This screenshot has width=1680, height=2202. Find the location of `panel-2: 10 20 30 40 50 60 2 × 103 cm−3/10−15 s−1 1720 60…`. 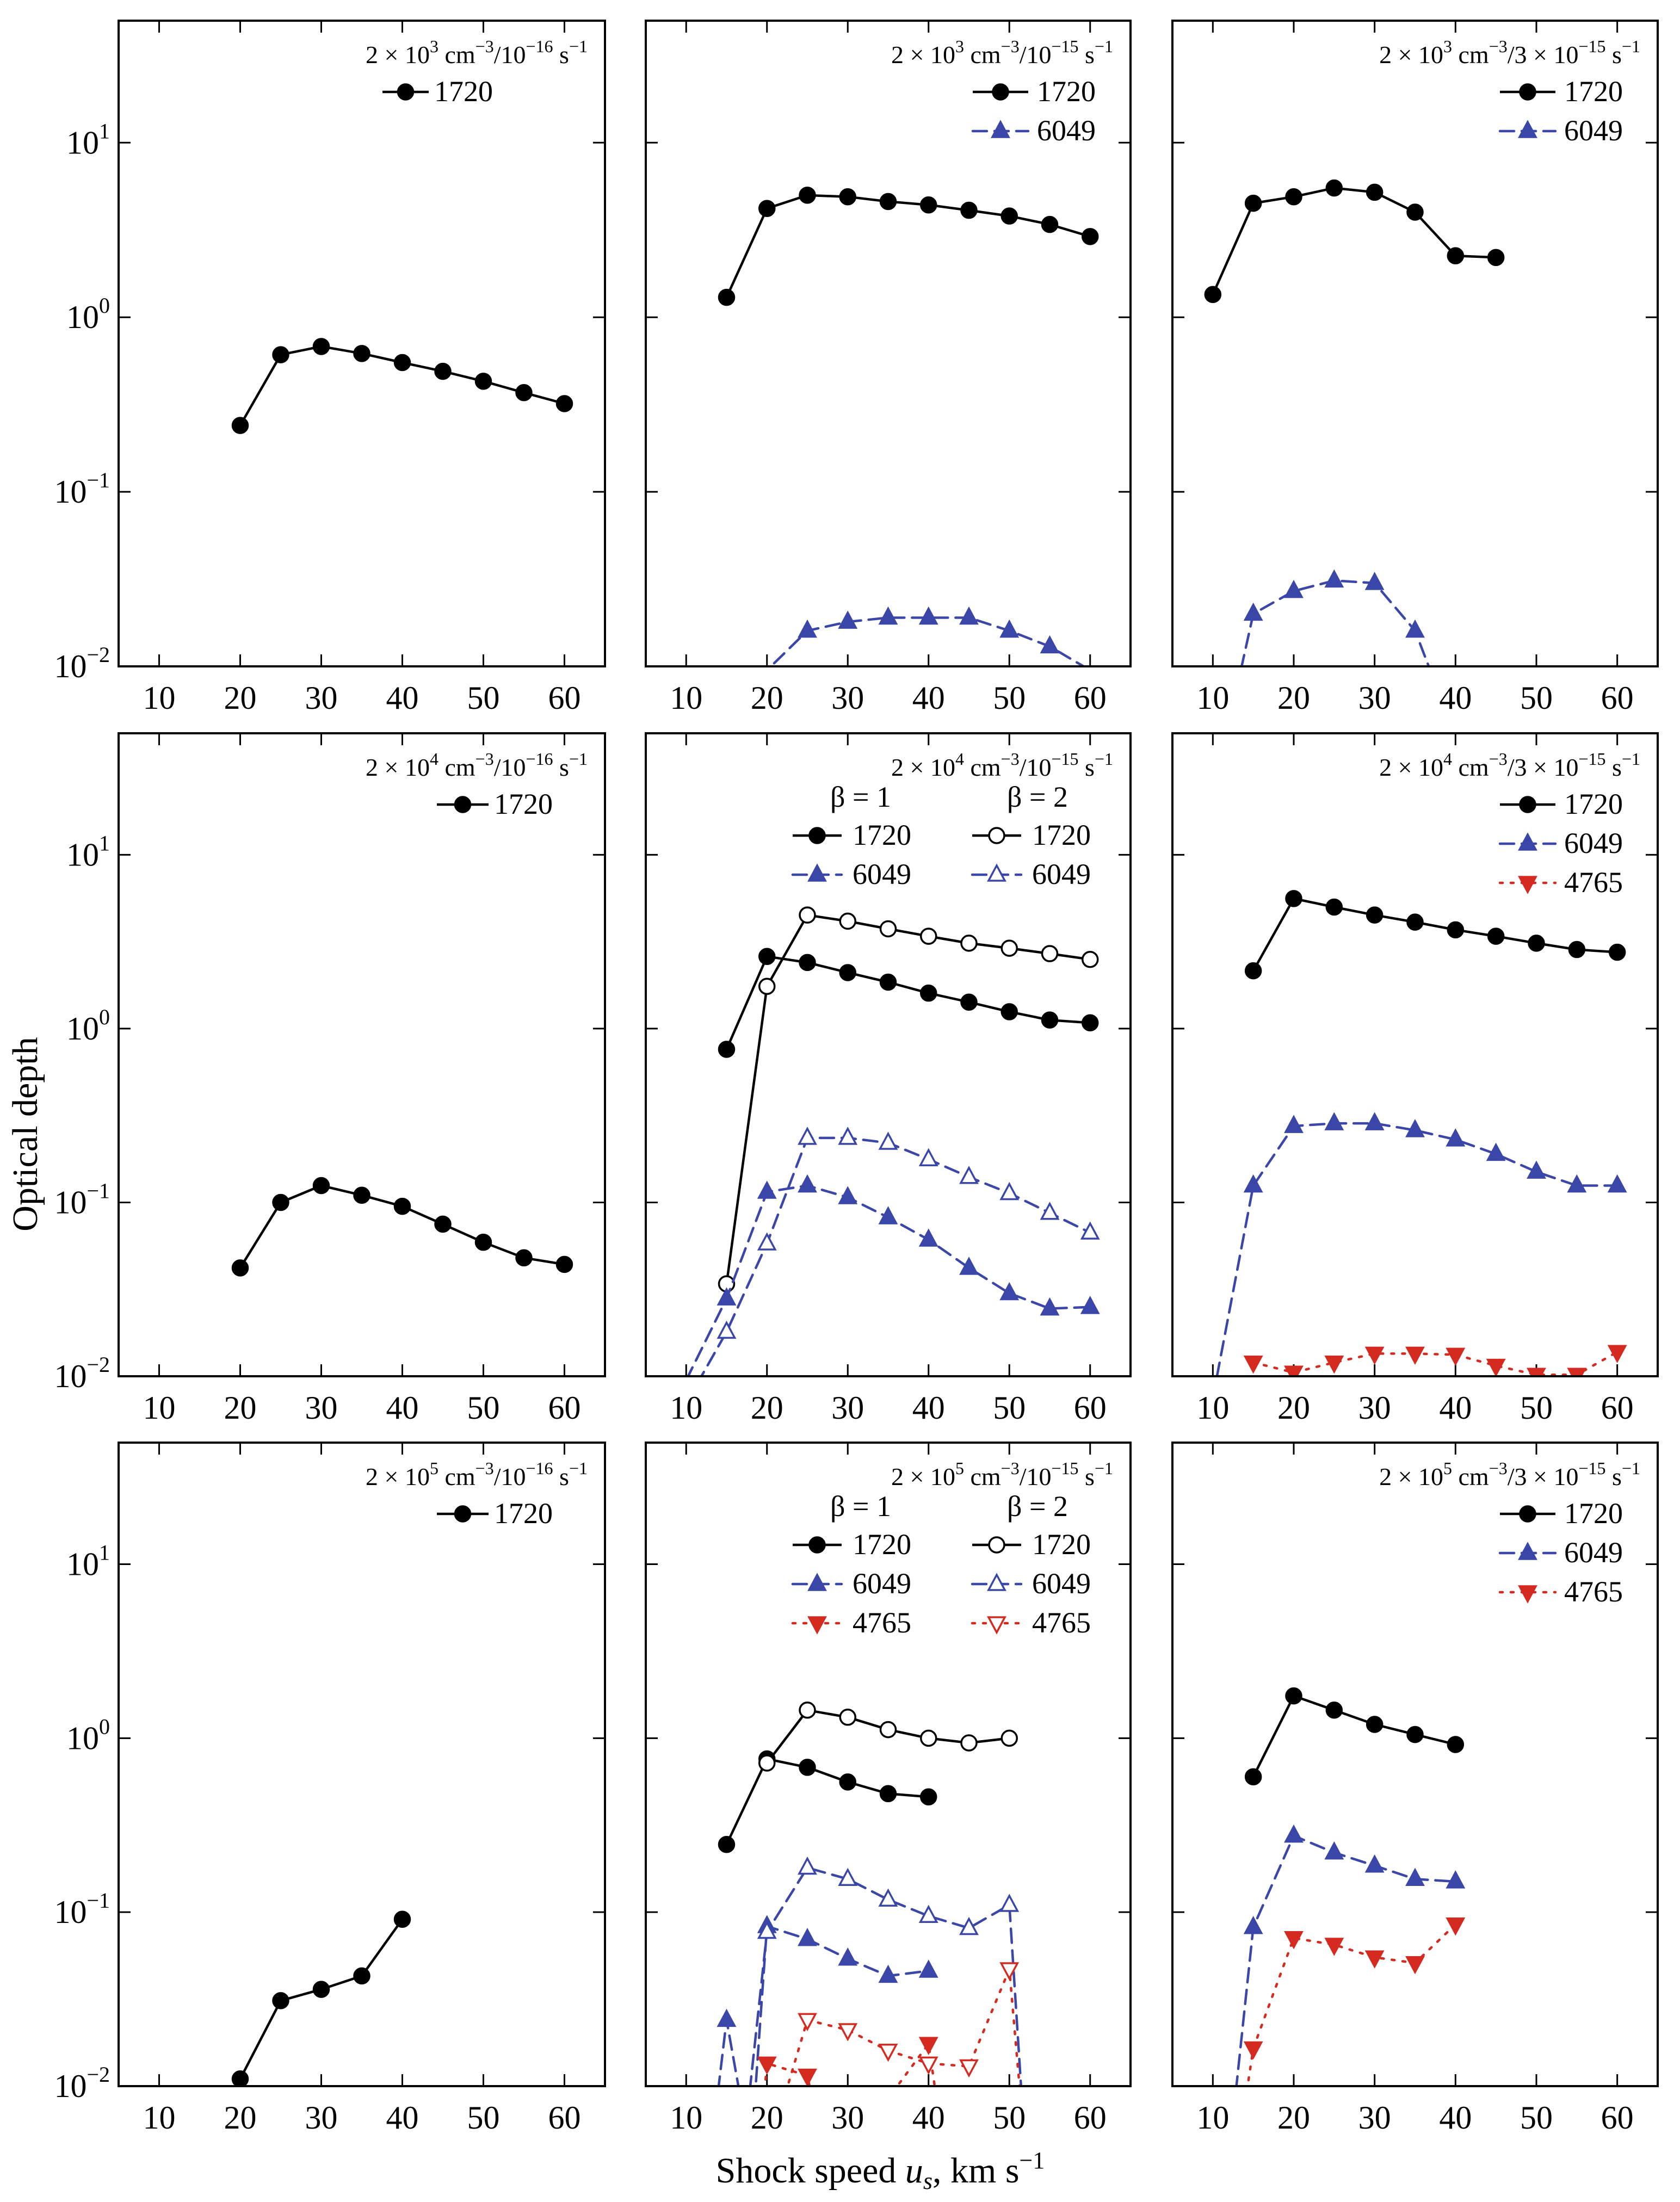

panel-2: 10 20 30 40 50 60 2 × 103 cm−3/10−15 s−1 1720 60… is located at coordinates (888, 368).